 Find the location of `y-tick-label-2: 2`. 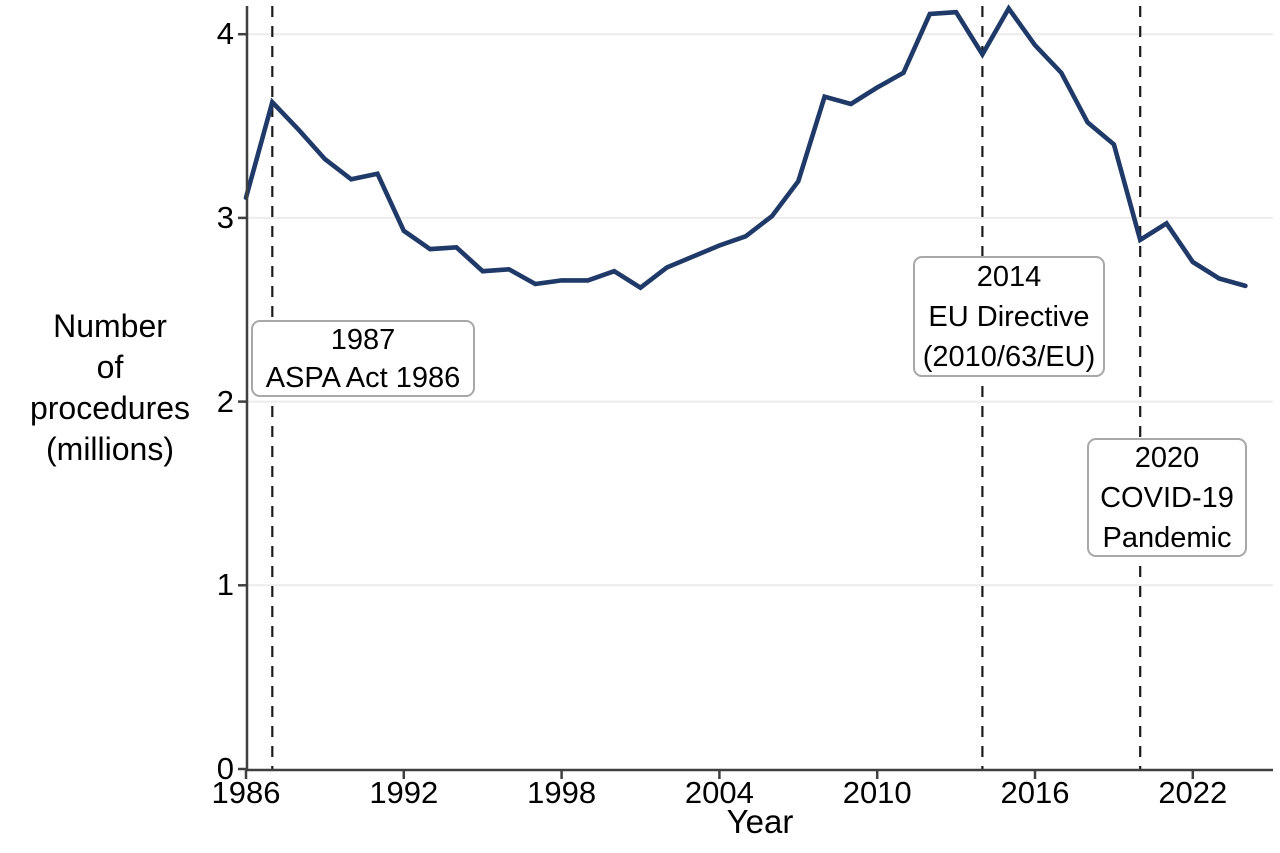

y-tick-label-2: 2 is located at coordinates (225, 401).